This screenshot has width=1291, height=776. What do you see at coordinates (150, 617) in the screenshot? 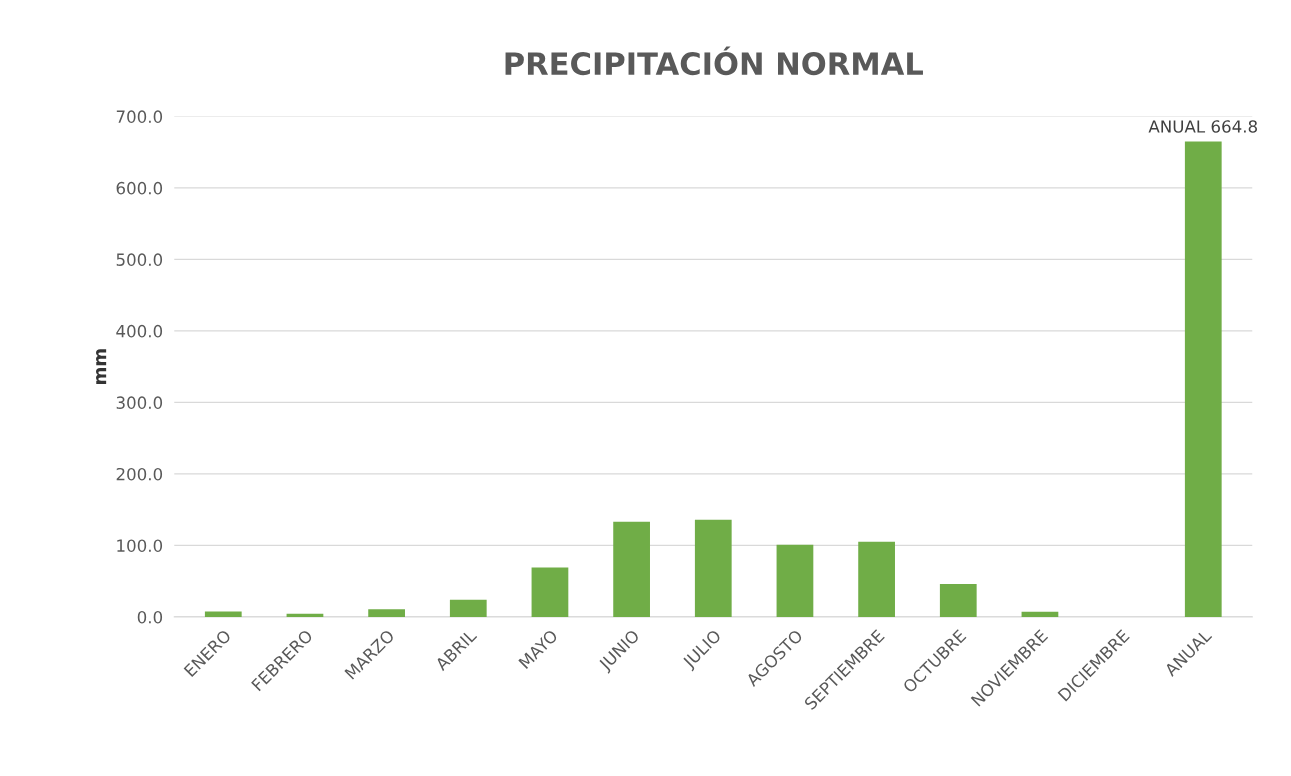
I see `y-tick-label: 0.0` at bounding box center [150, 617].